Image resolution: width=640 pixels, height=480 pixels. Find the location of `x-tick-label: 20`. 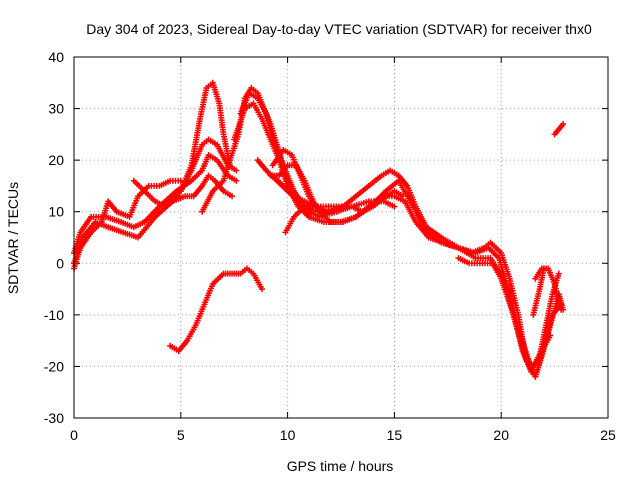

x-tick-label: 20 is located at coordinates (501, 435).